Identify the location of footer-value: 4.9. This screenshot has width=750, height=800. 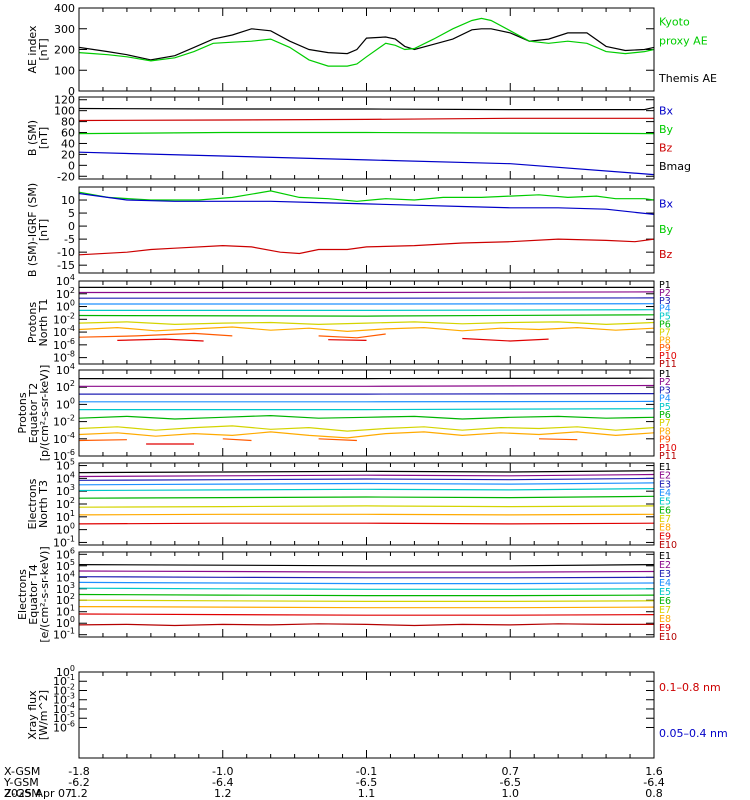
(79, 799).